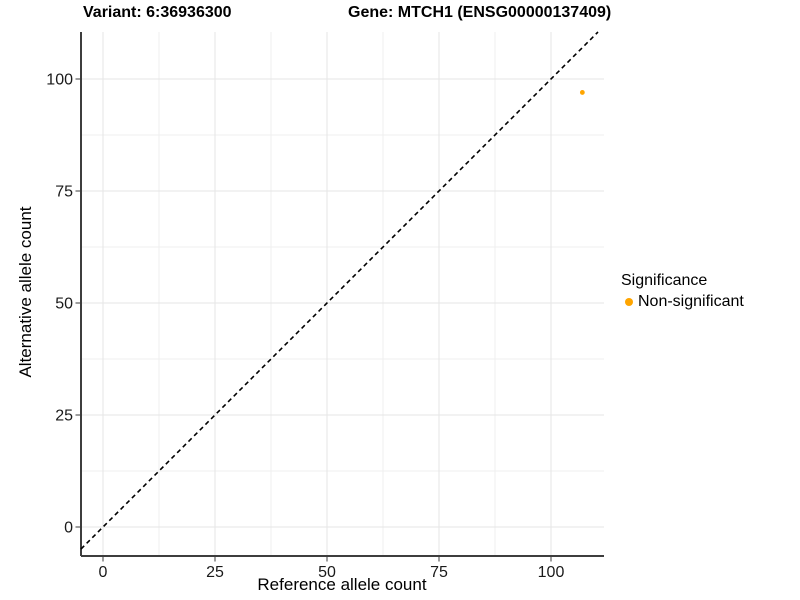 Image resolution: width=800 pixels, height=600 pixels. I want to click on x-tick-label: 25, so click(215, 572).